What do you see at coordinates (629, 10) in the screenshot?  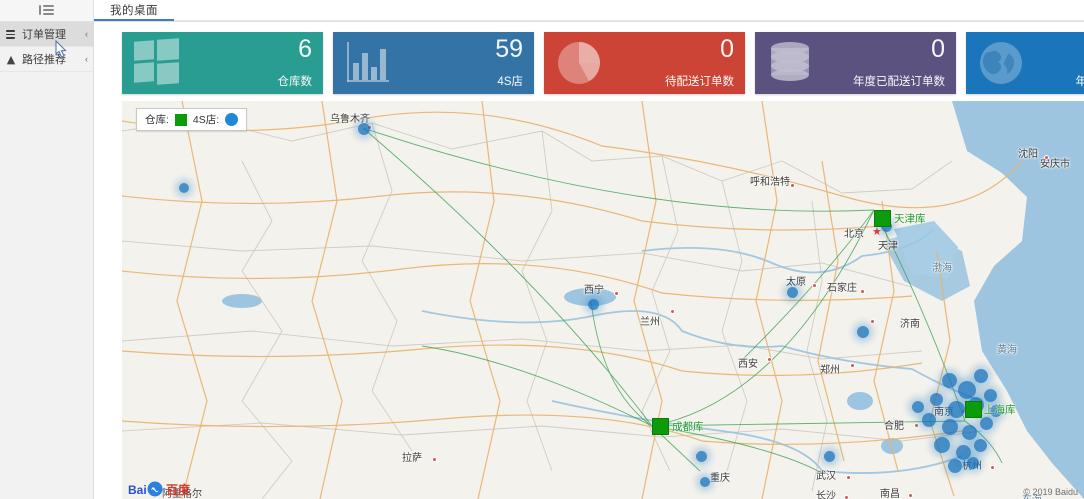 I see `tab-strip-filler` at bounding box center [629, 10].